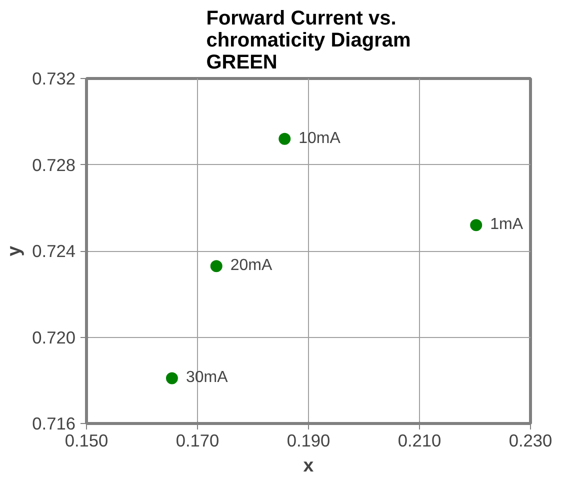 The height and width of the screenshot is (482, 567). What do you see at coordinates (319, 138) in the screenshot?
I see `annotation: 10mA` at bounding box center [319, 138].